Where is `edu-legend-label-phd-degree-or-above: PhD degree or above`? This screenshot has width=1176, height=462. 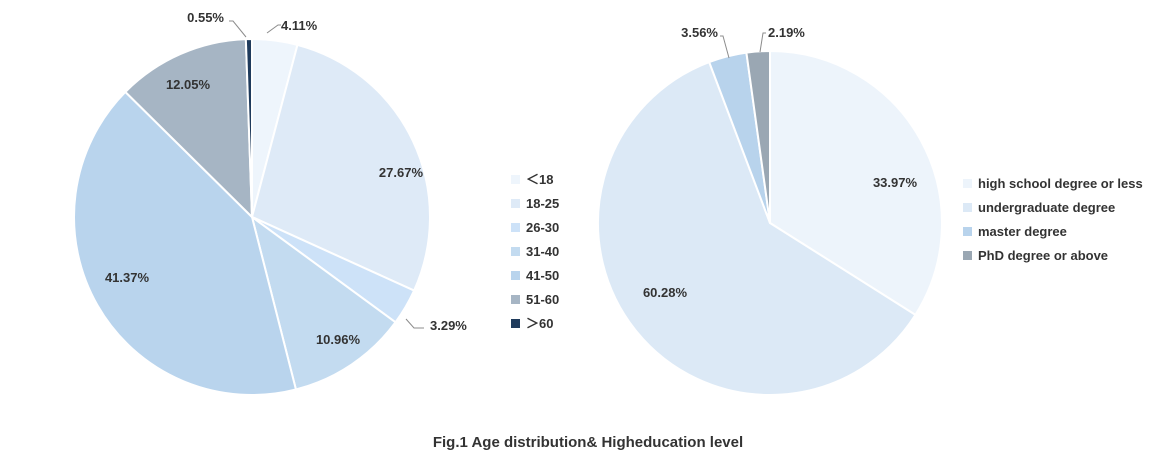 edu-legend-label-phd-degree-or-above: PhD degree or above is located at coordinates (1043, 255).